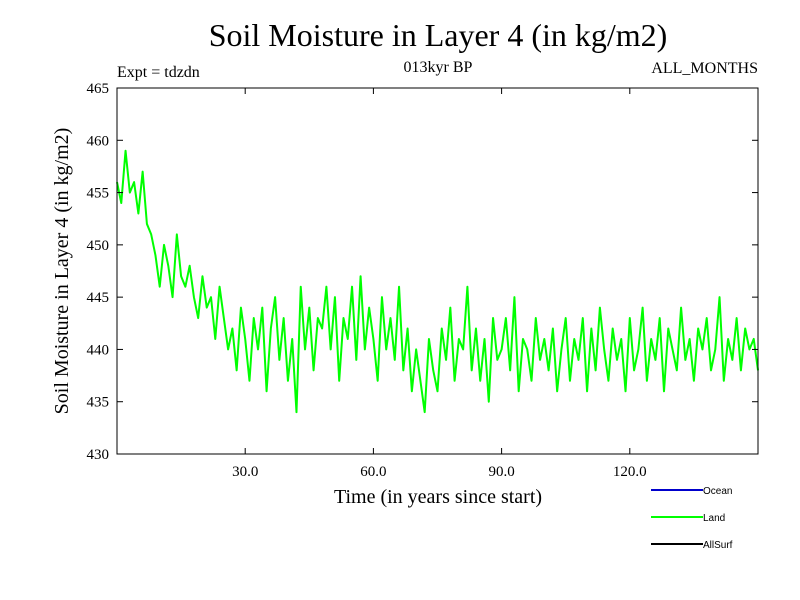  Describe the element at coordinates (245, 472) in the screenshot. I see `x-tick-label: 30.0` at that location.